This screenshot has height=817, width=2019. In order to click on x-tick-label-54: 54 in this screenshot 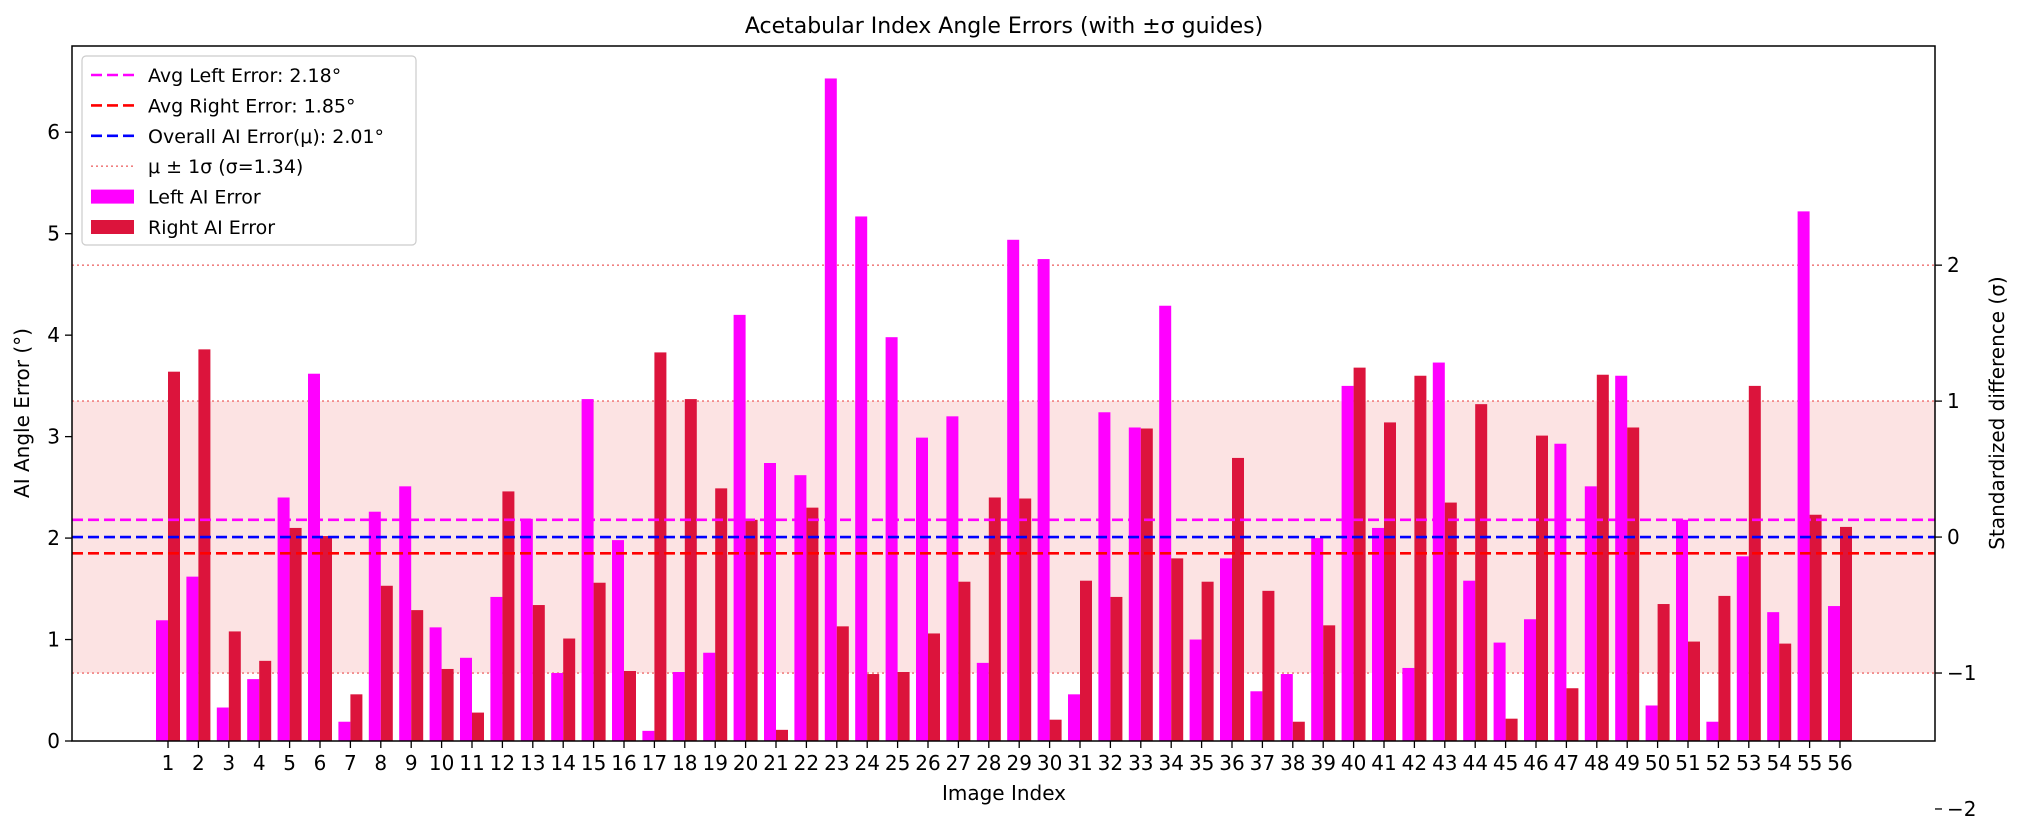, I will do `click(1778, 763)`.